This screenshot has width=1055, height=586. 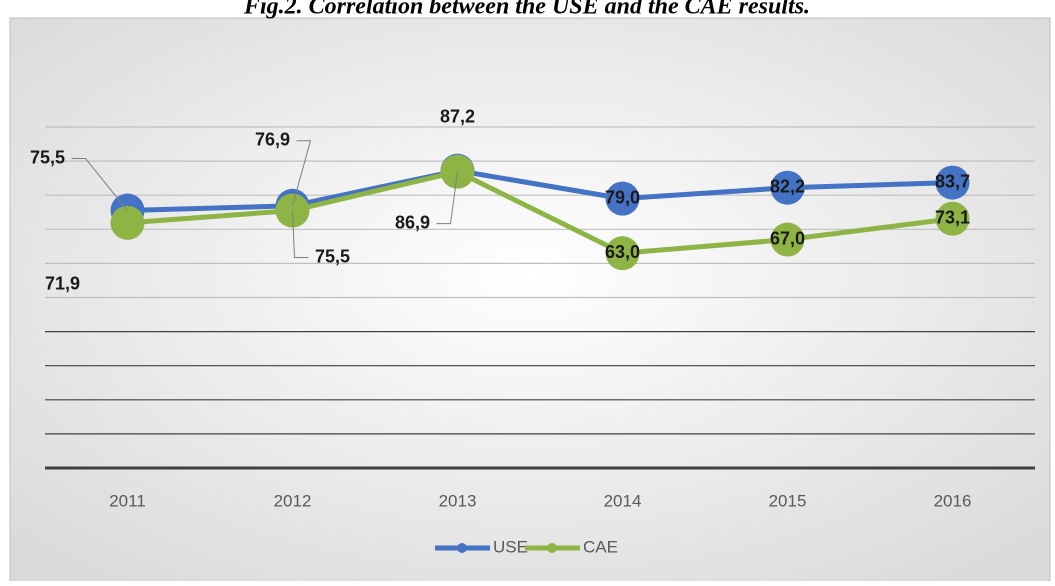 I want to click on x-tick-label: 2013, so click(x=458, y=500).